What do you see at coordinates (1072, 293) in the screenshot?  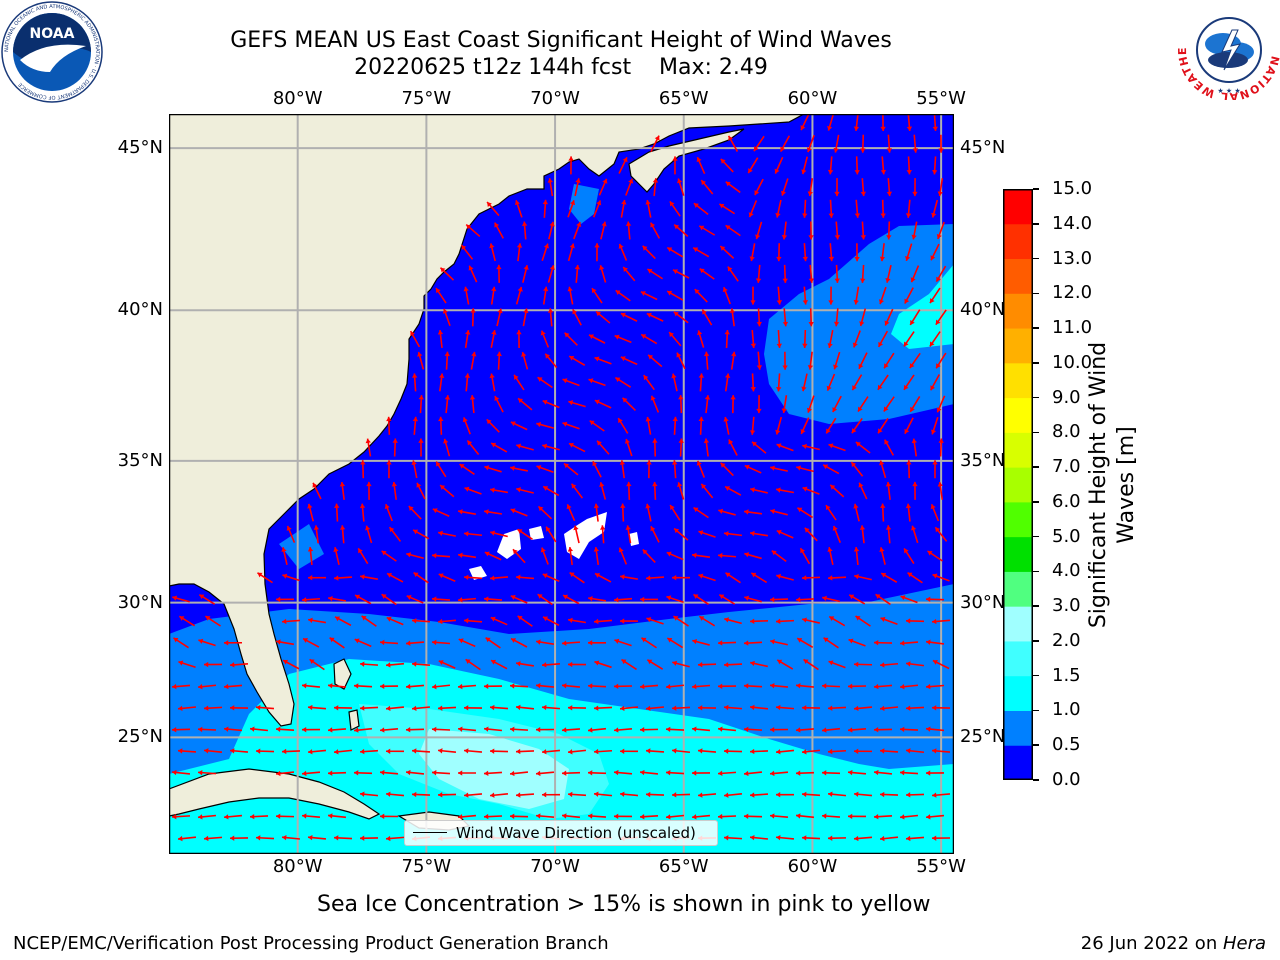 I see `colorbar-tick-label: 12.0` at bounding box center [1072, 293].